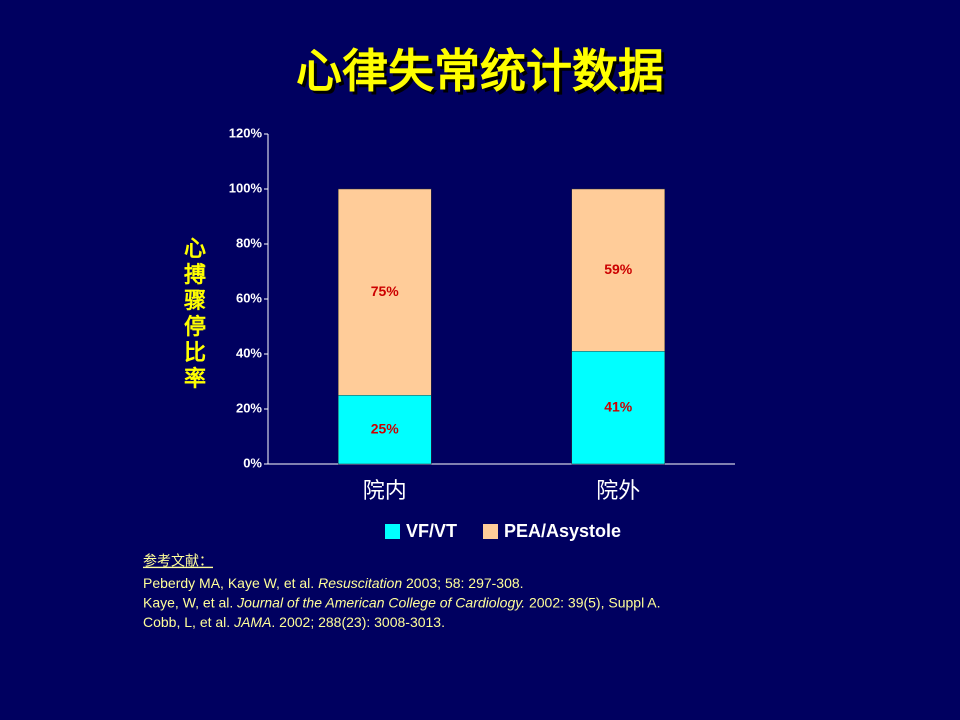 The width and height of the screenshot is (960, 720). What do you see at coordinates (358, 622) in the screenshot?
I see `reference-segment: . 2002; 288(23): 3008-3013.` at bounding box center [358, 622].